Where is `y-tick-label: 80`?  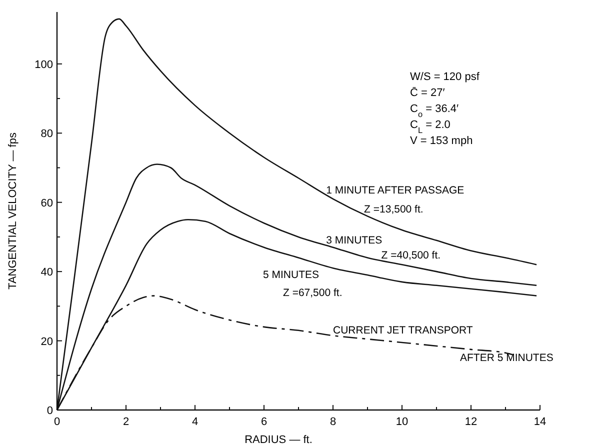
y-tick-label: 80 is located at coordinates (46, 134).